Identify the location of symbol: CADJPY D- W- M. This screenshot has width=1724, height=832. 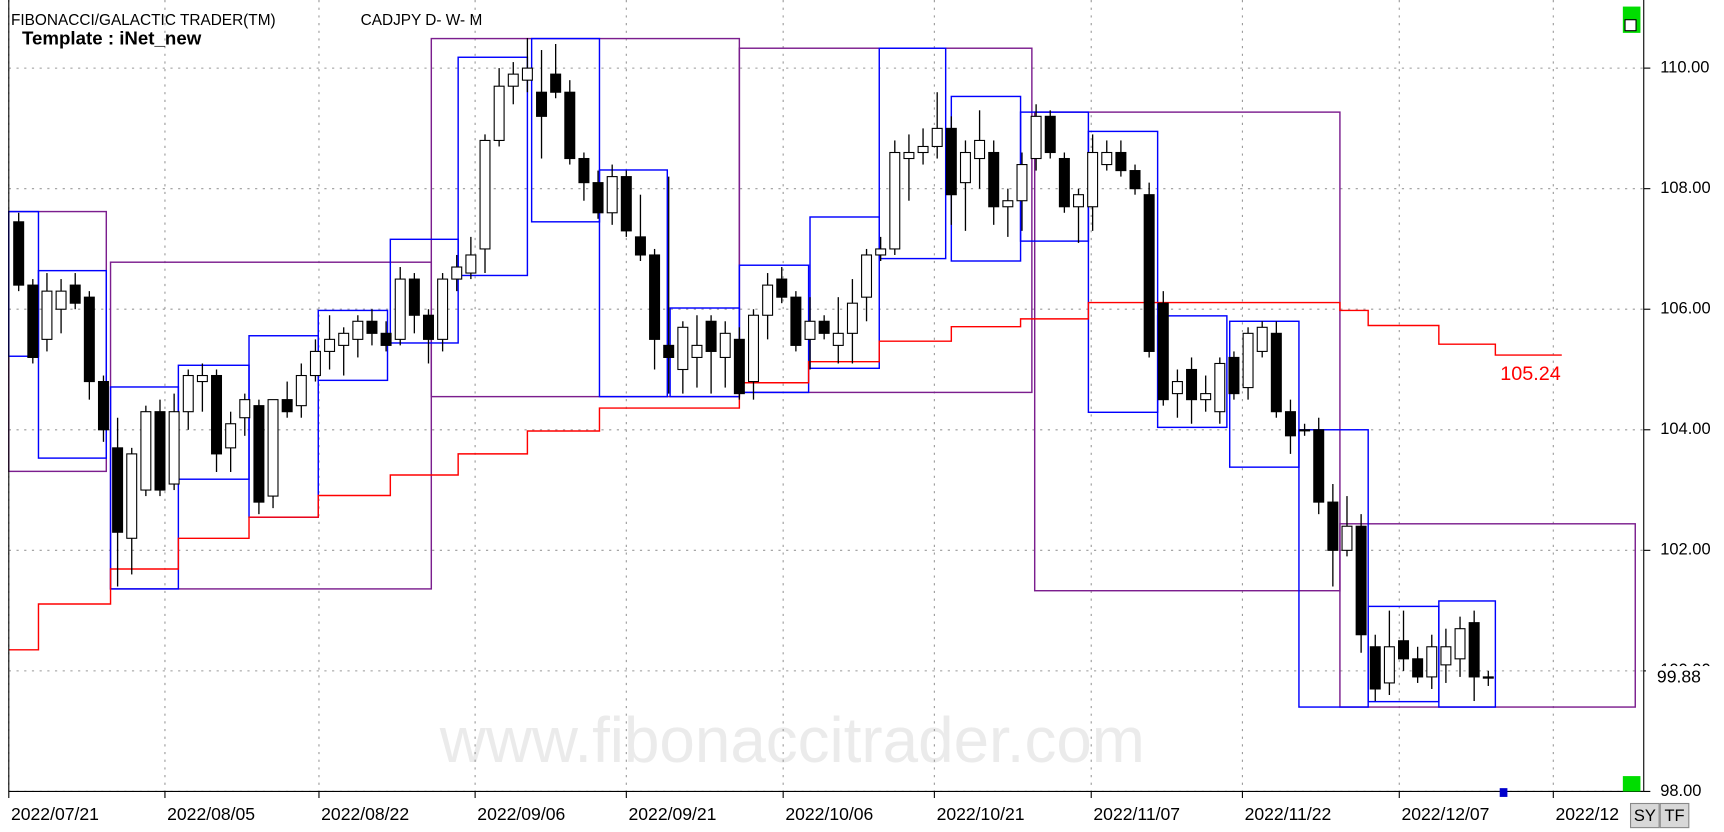
(422, 20).